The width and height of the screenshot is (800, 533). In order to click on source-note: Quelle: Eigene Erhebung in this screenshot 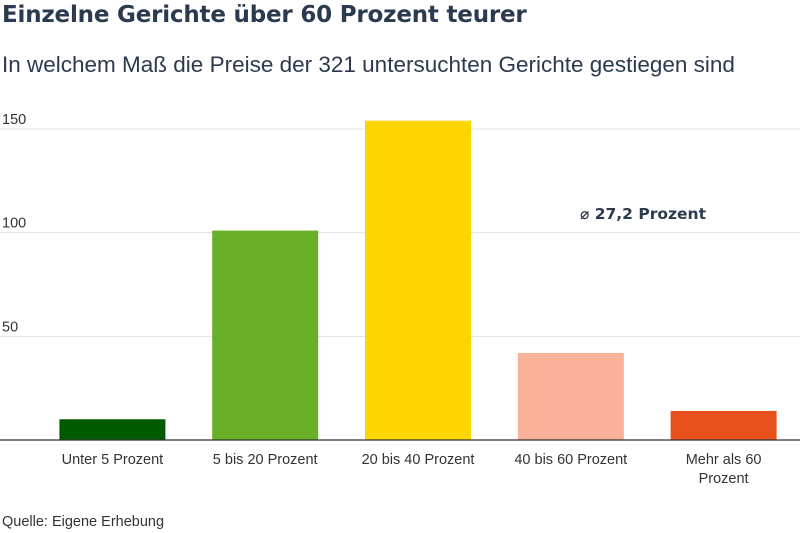, I will do `click(83, 522)`.